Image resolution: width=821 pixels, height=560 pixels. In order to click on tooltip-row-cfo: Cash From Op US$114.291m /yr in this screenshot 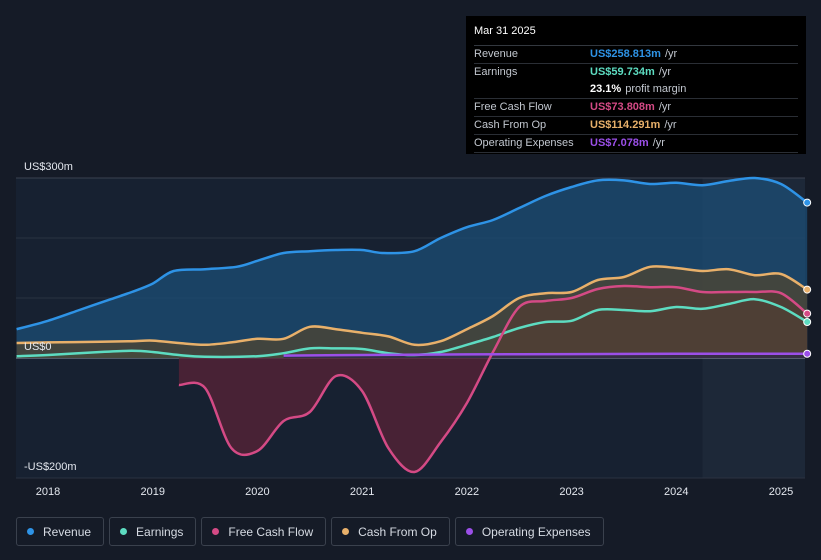, I will do `click(636, 126)`.